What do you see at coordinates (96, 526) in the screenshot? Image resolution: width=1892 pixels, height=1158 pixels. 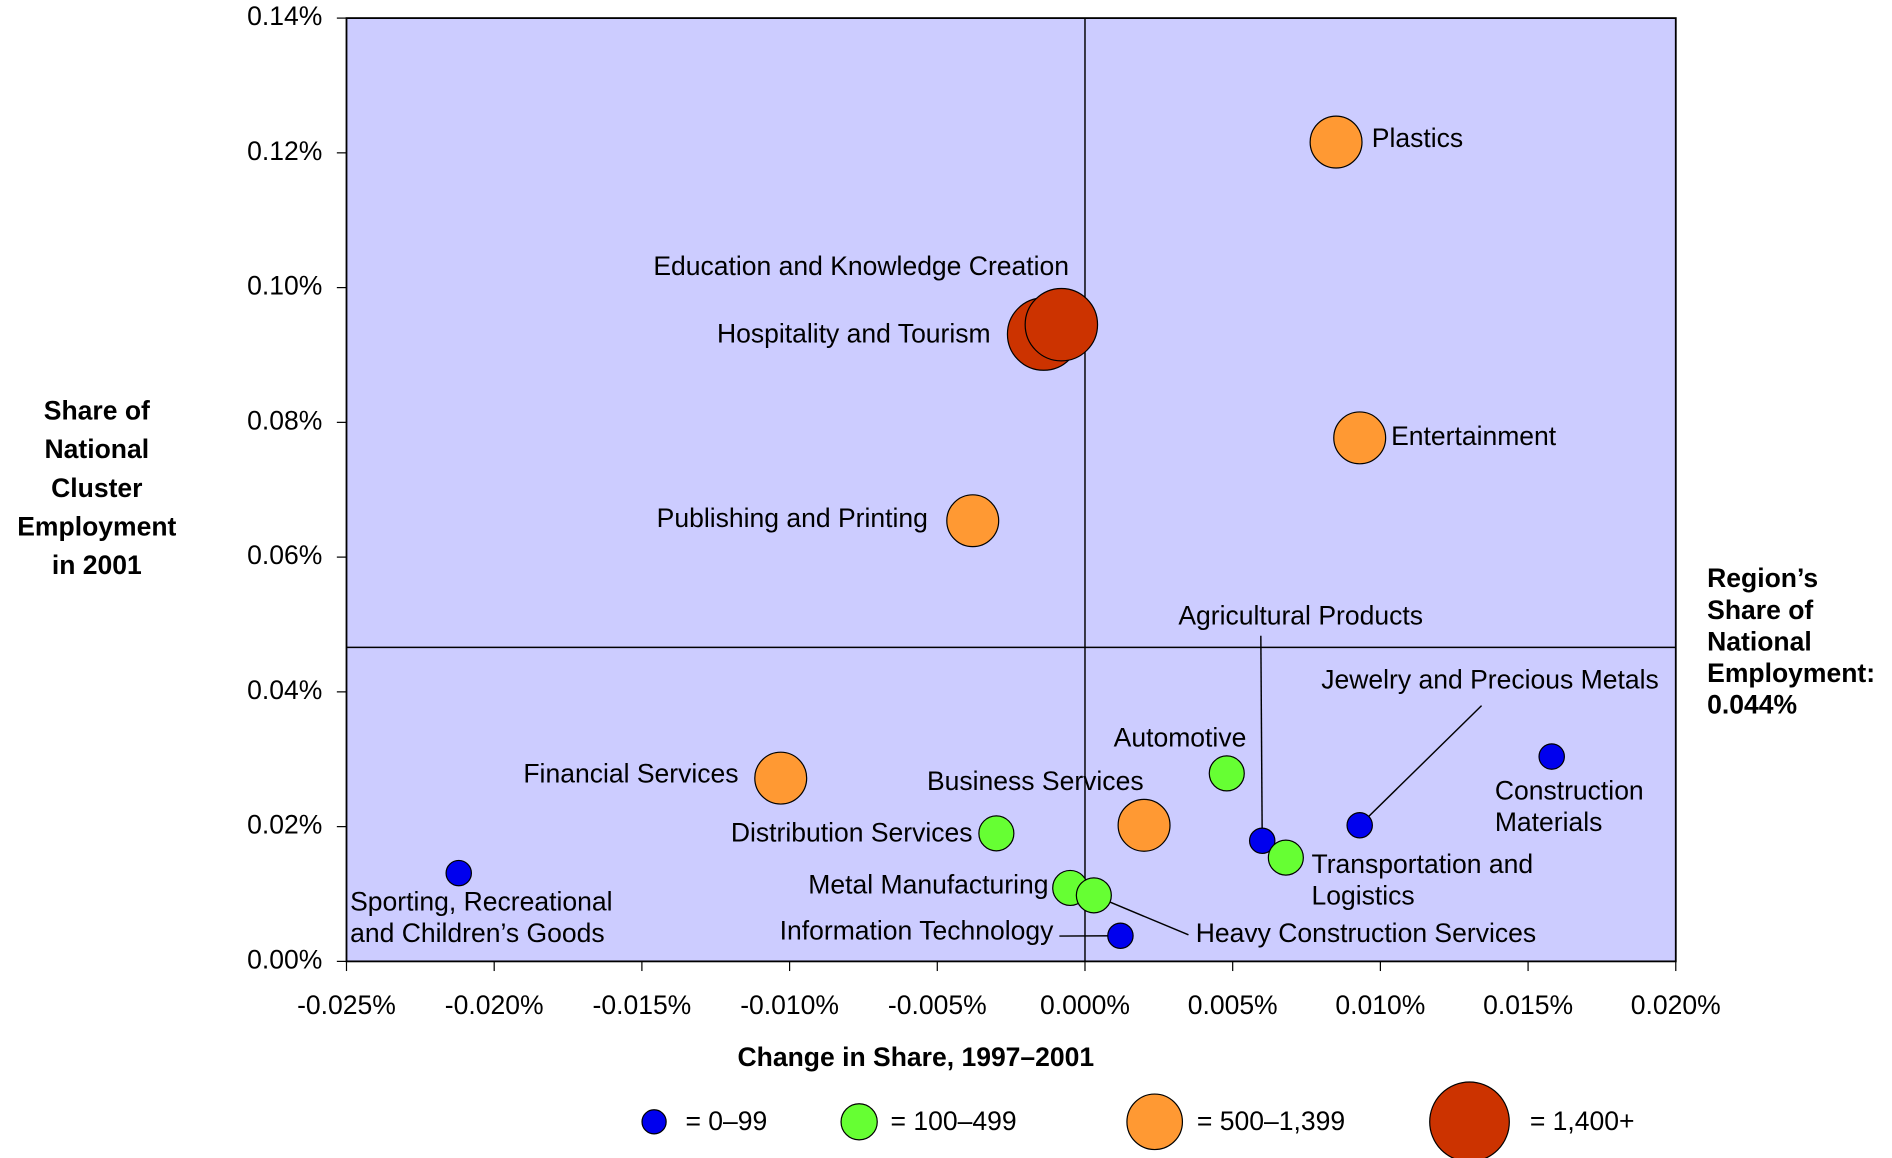 I see `y-axis-title: Employment` at bounding box center [96, 526].